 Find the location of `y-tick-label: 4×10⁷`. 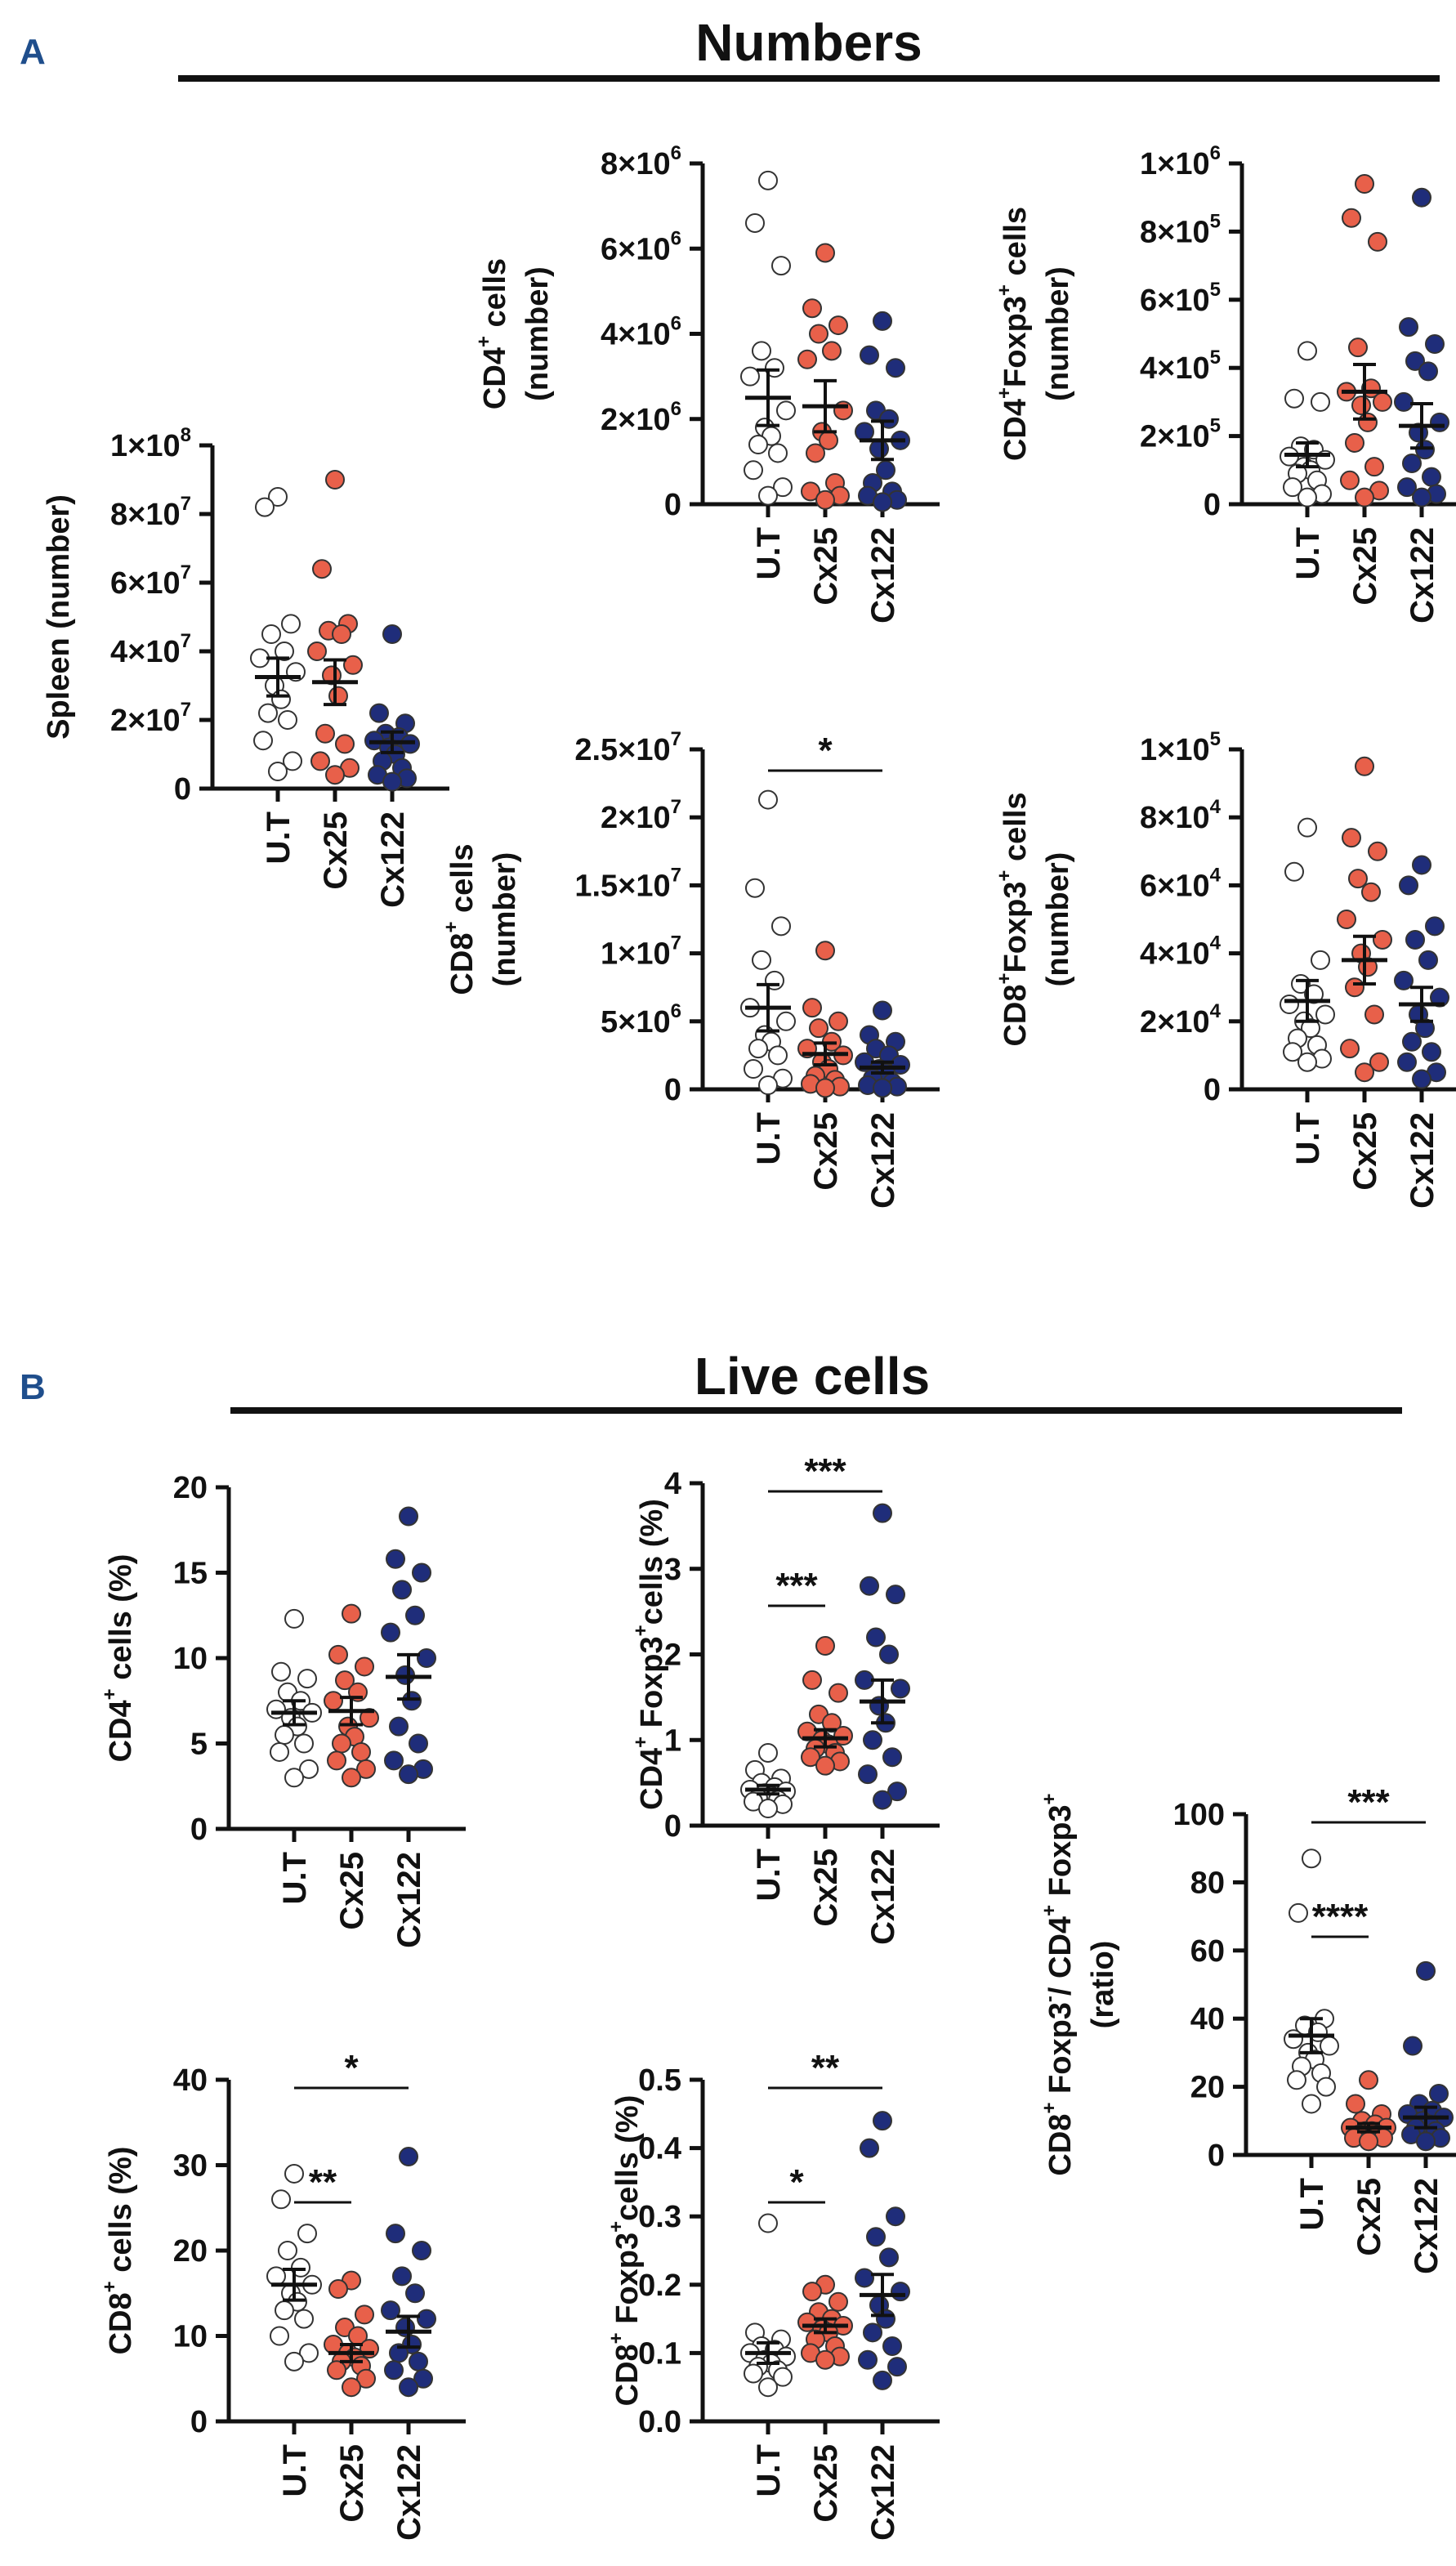

y-tick-label: 4×10⁷ is located at coordinates (150, 650).